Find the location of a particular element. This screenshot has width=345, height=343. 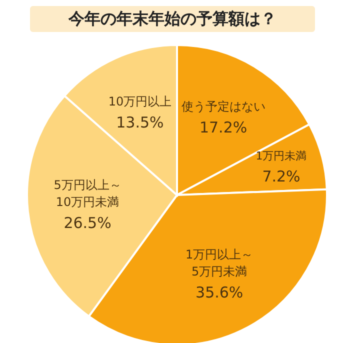

data-label: 17.2% is located at coordinates (223, 127).